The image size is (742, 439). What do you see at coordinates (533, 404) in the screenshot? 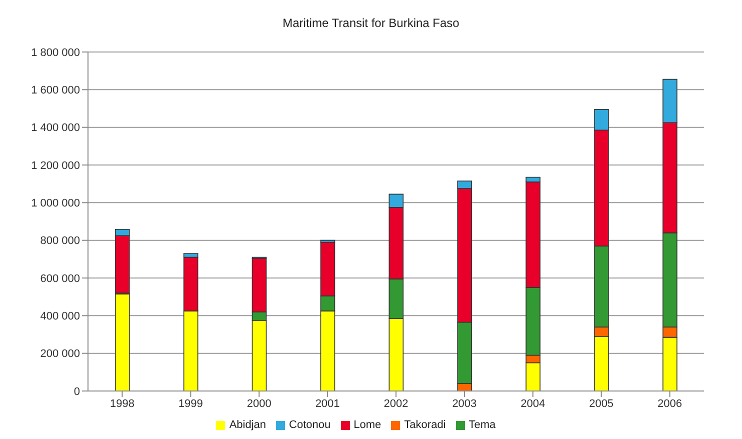
I see `x-tick-label: 2004` at bounding box center [533, 404].